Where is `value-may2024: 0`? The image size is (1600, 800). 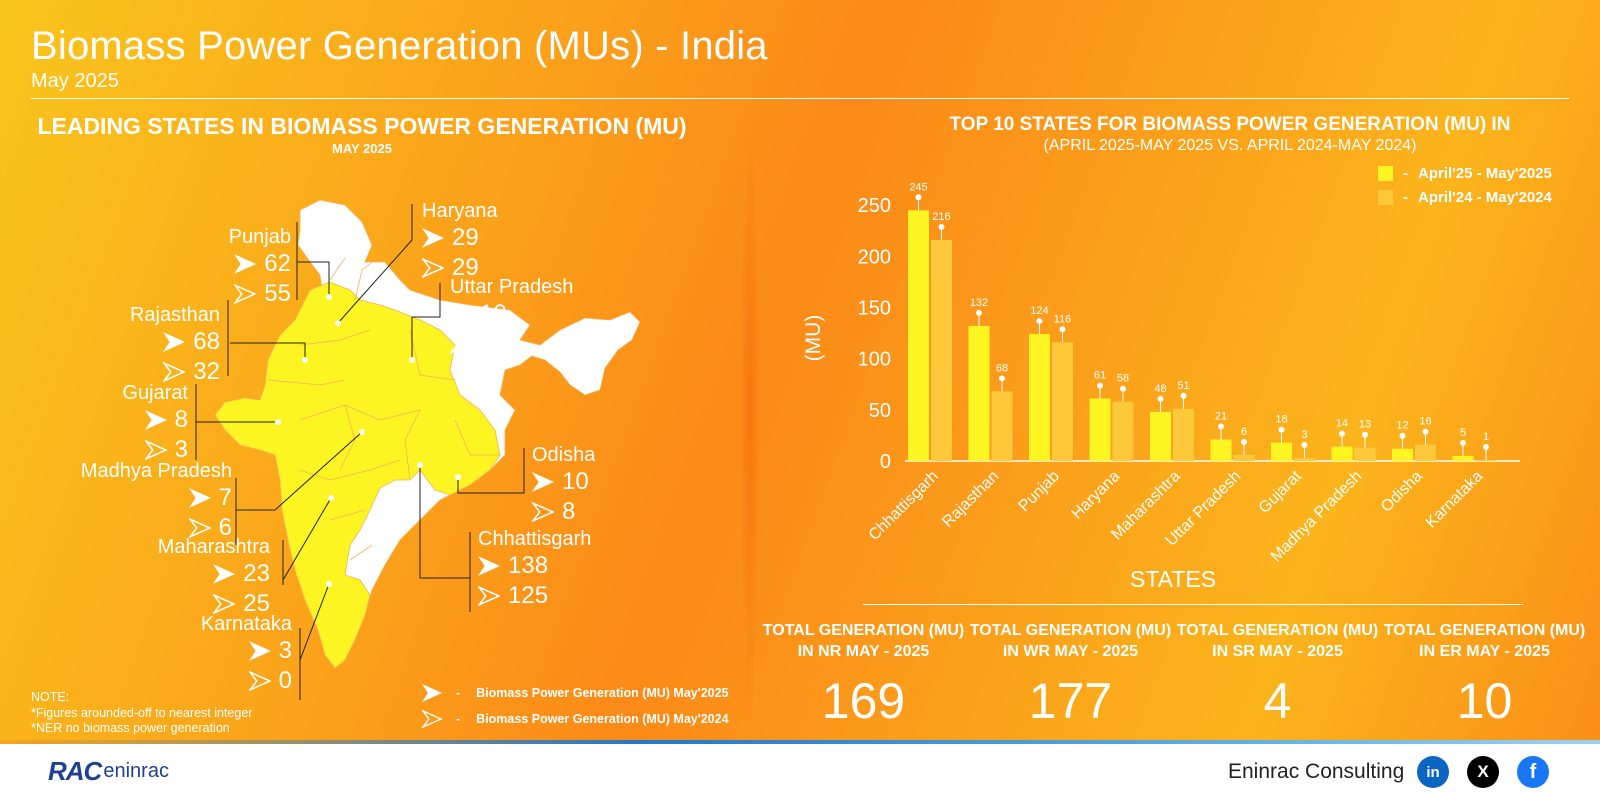
value-may2024: 0 is located at coordinates (487, 343).